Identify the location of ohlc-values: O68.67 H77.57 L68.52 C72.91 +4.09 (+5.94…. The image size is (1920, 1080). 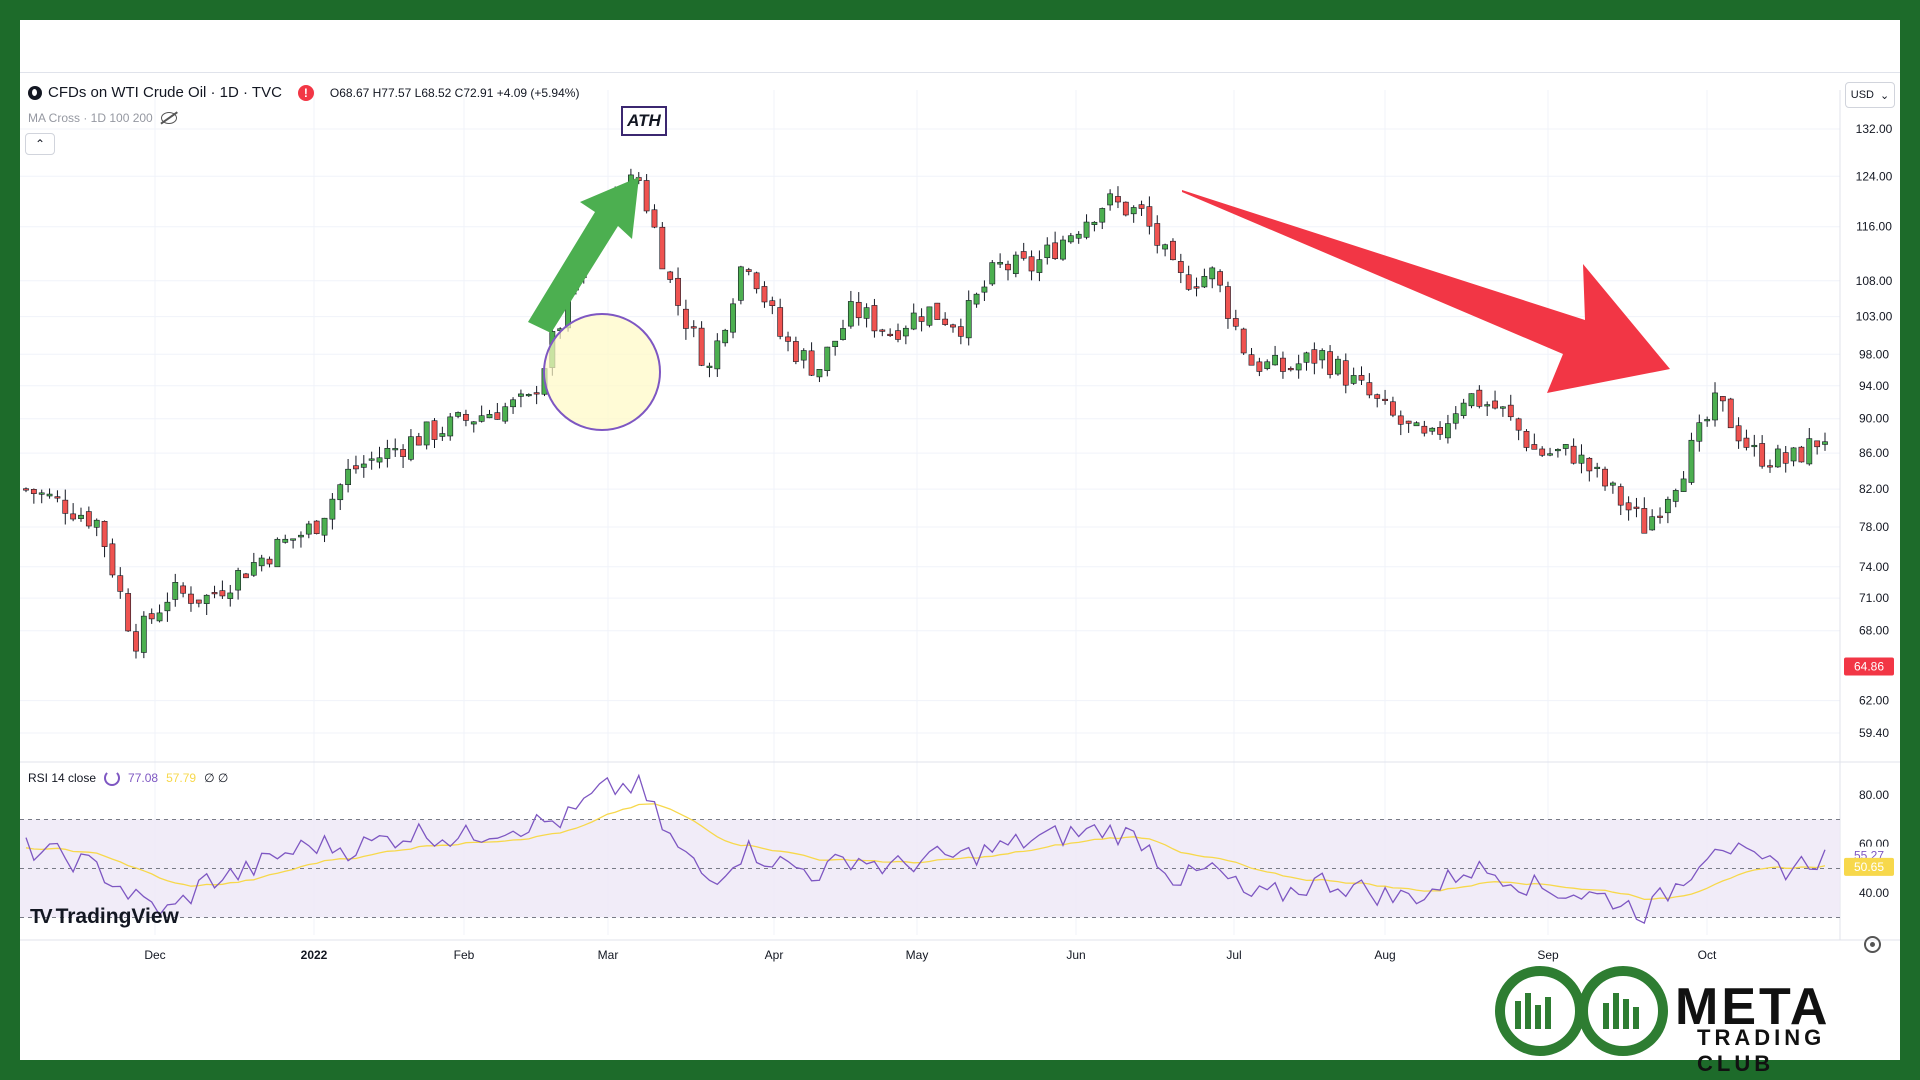
(454, 92).